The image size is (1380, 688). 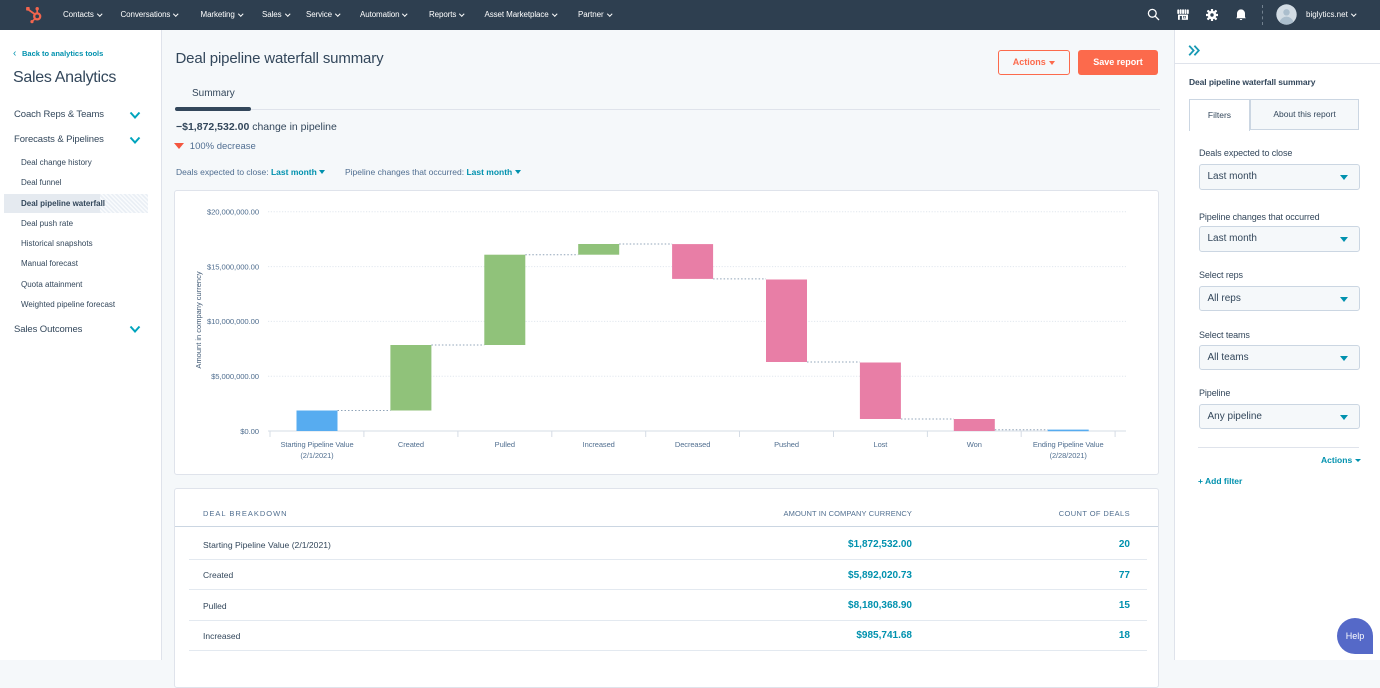 I want to click on svg-text: $15,000,000.00, so click(x=233, y=266).